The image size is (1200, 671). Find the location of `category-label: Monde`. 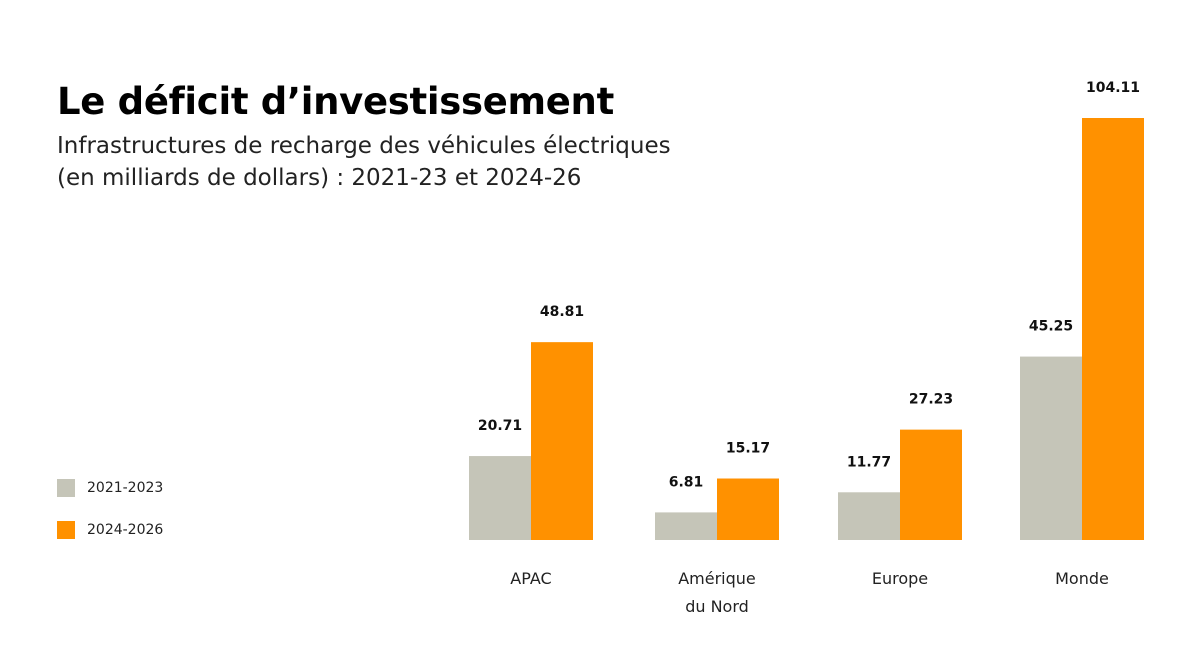

category-label: Monde is located at coordinates (1082, 578).